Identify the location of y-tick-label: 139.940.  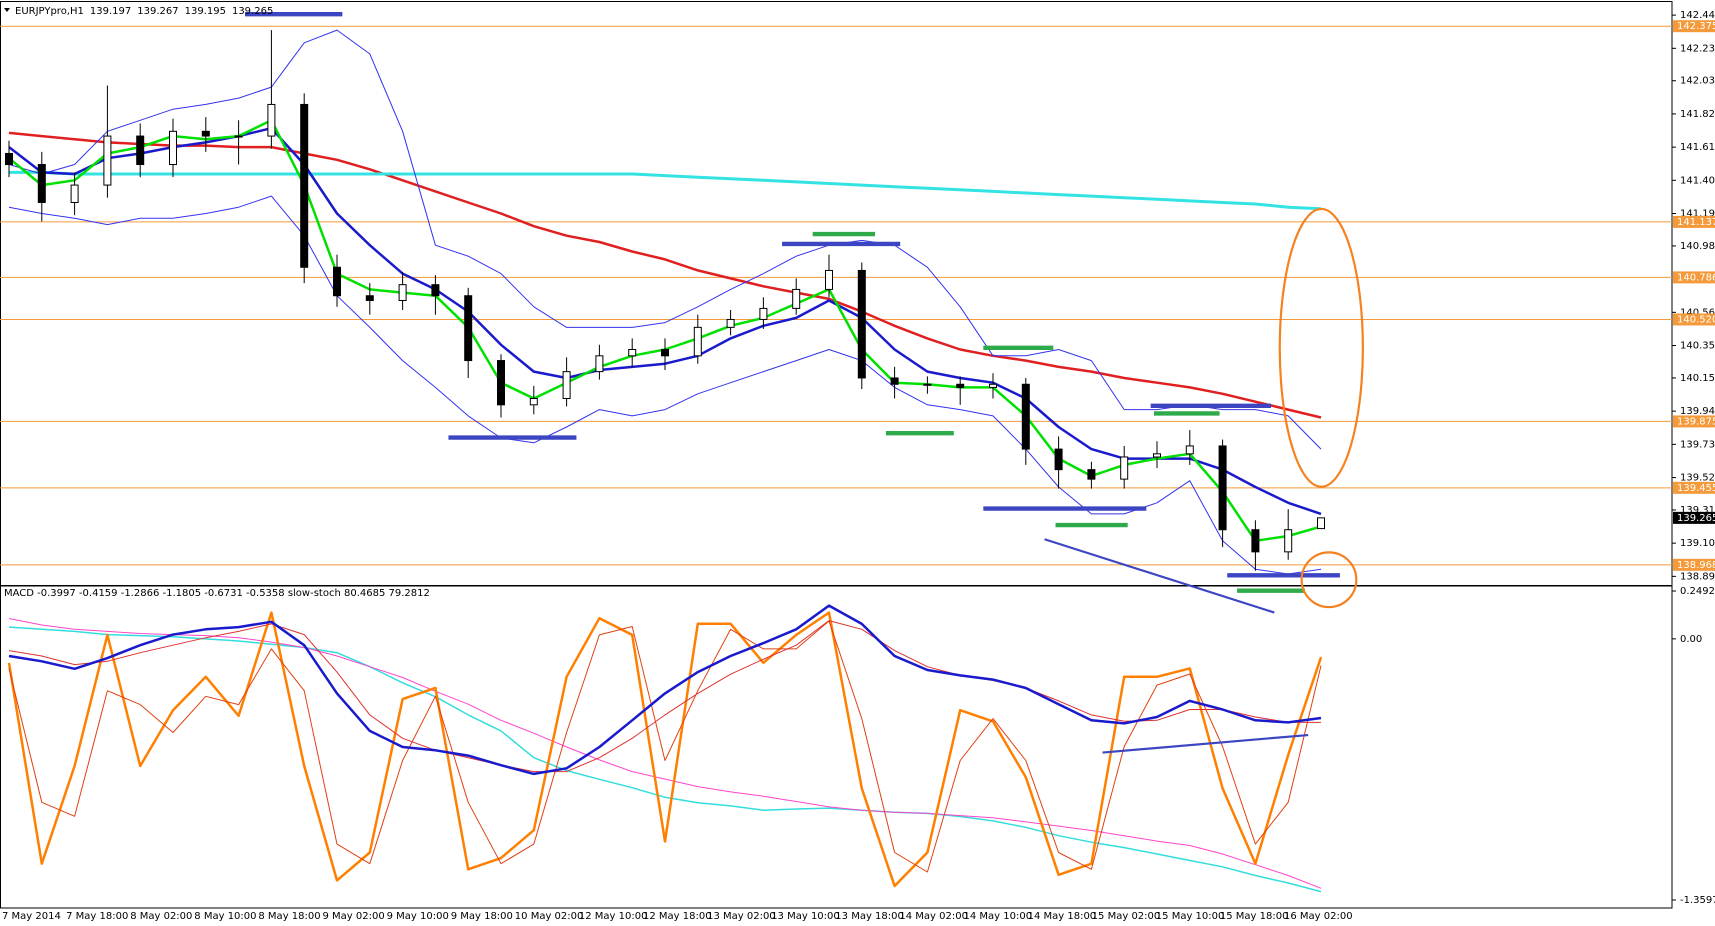
(1697, 411).